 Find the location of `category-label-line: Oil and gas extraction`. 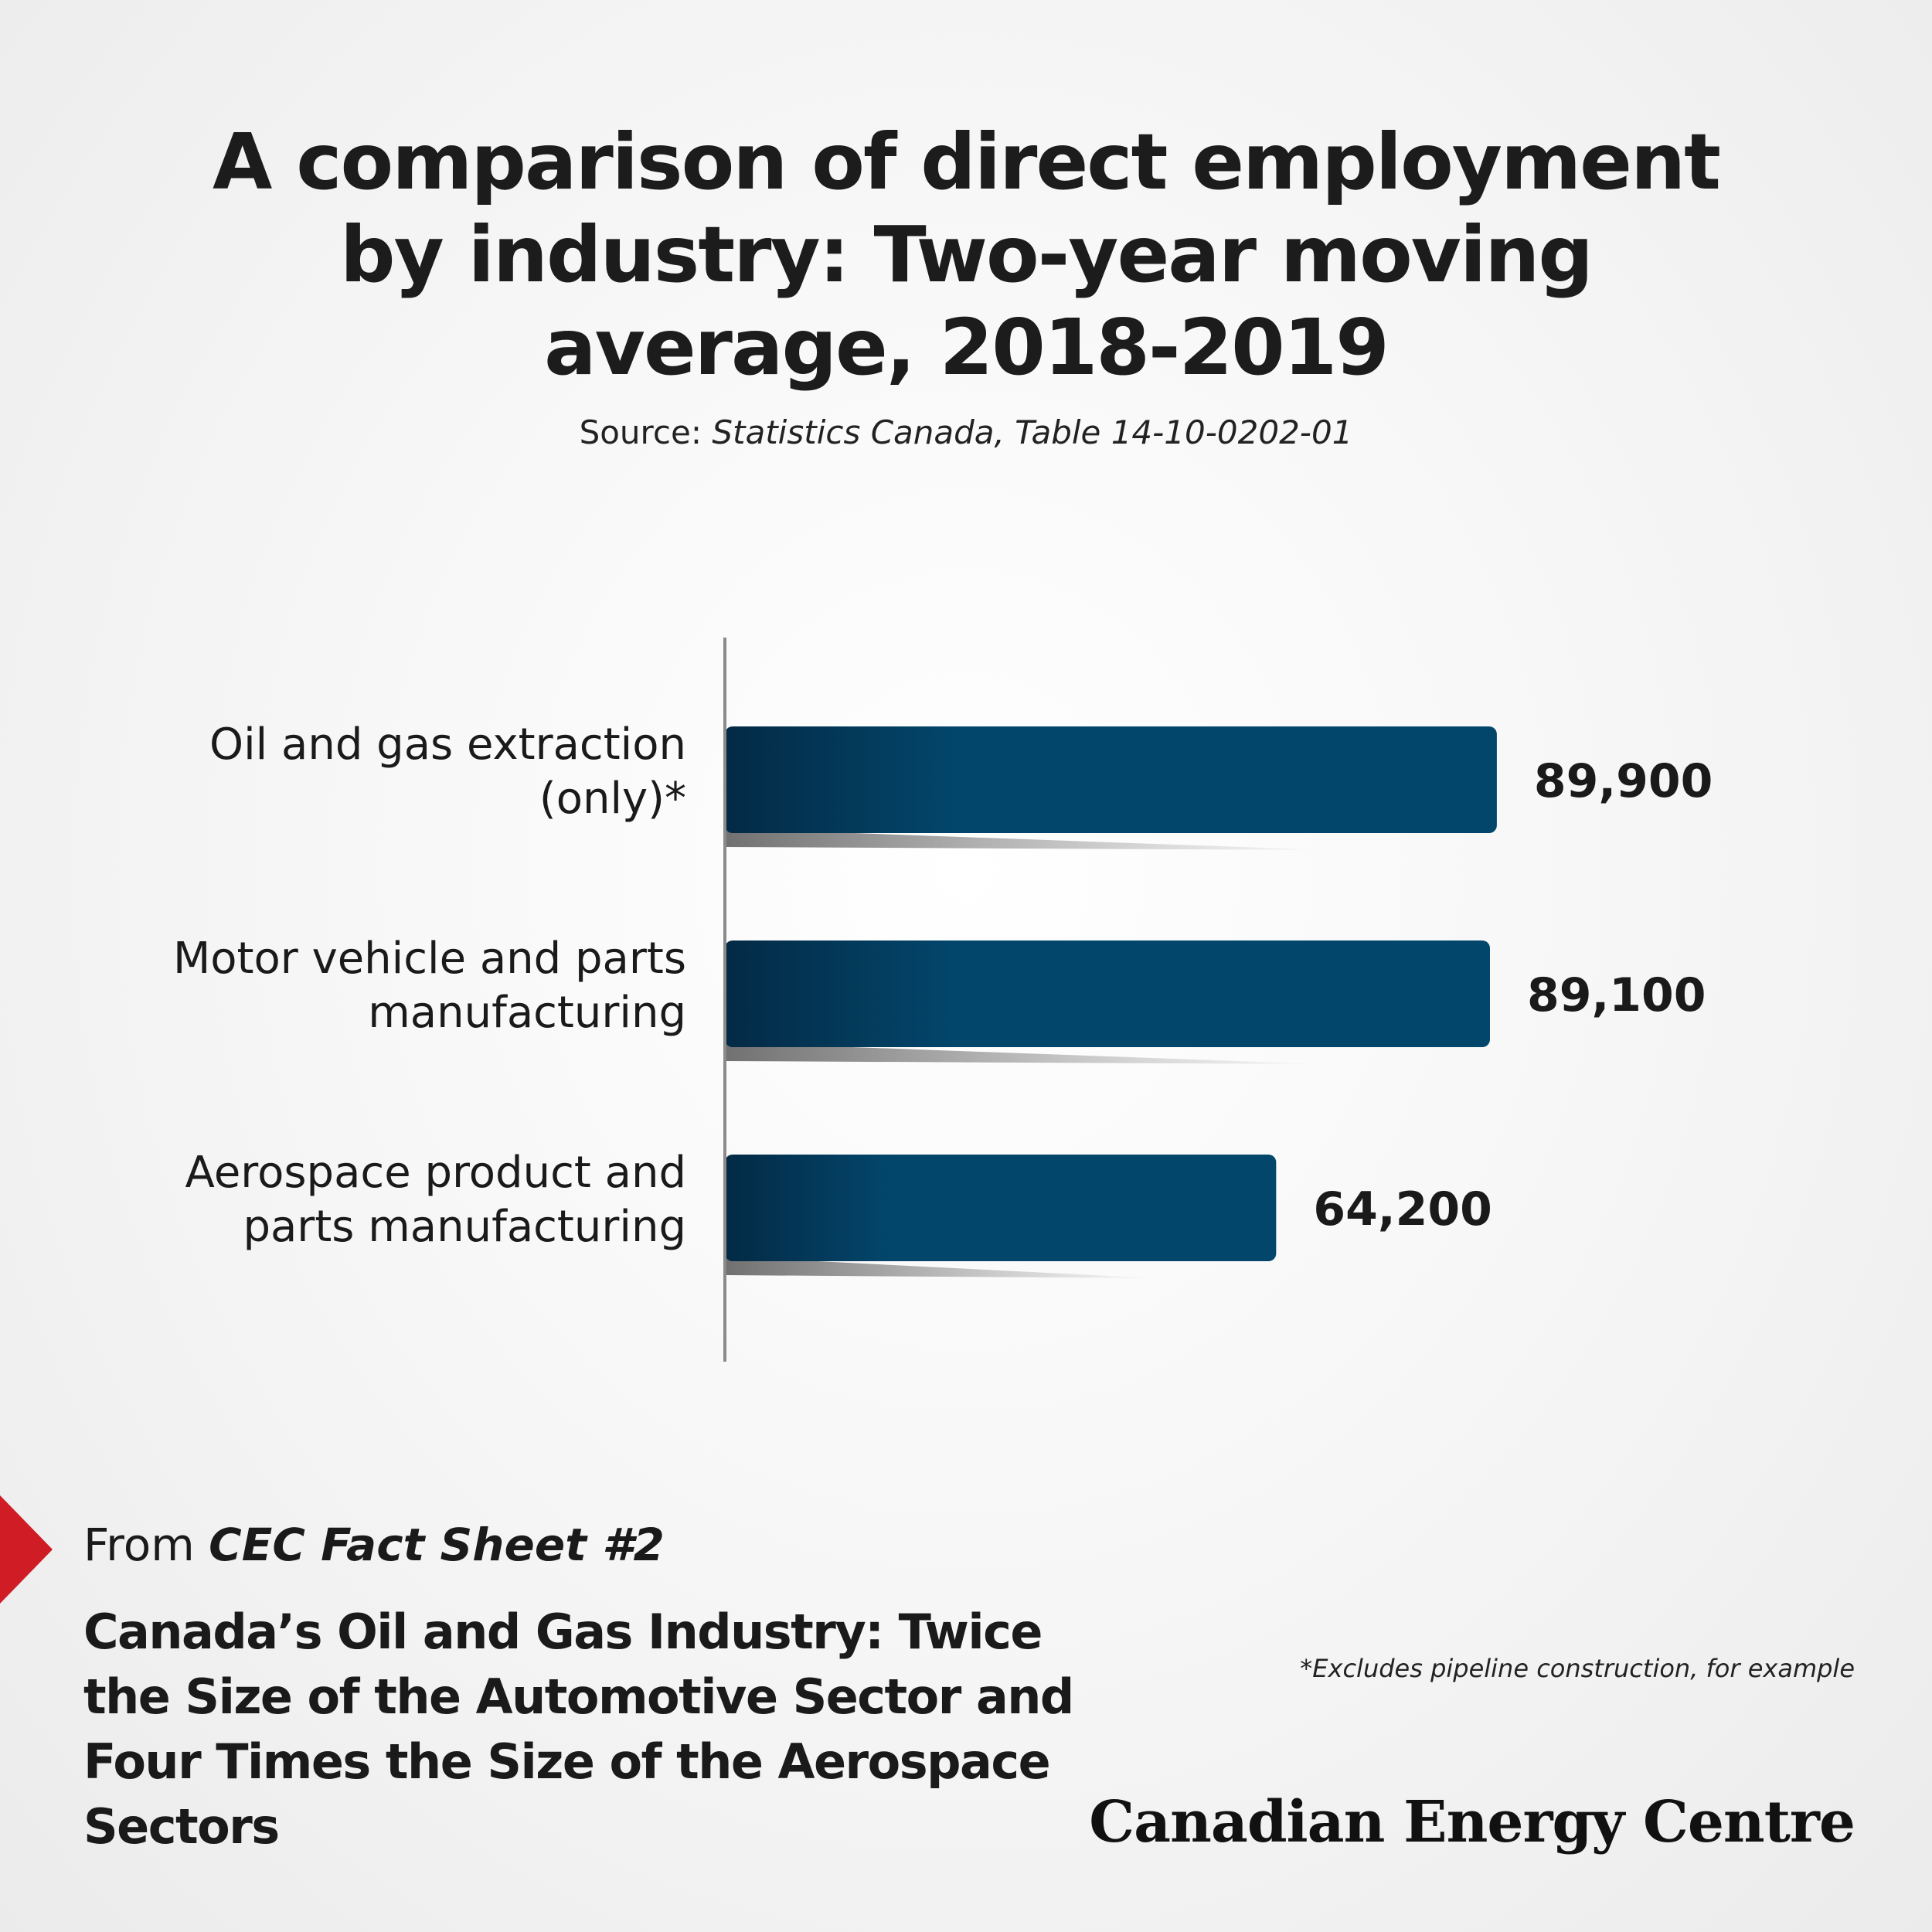

category-label-line: Oil and gas extraction is located at coordinates (447, 745).